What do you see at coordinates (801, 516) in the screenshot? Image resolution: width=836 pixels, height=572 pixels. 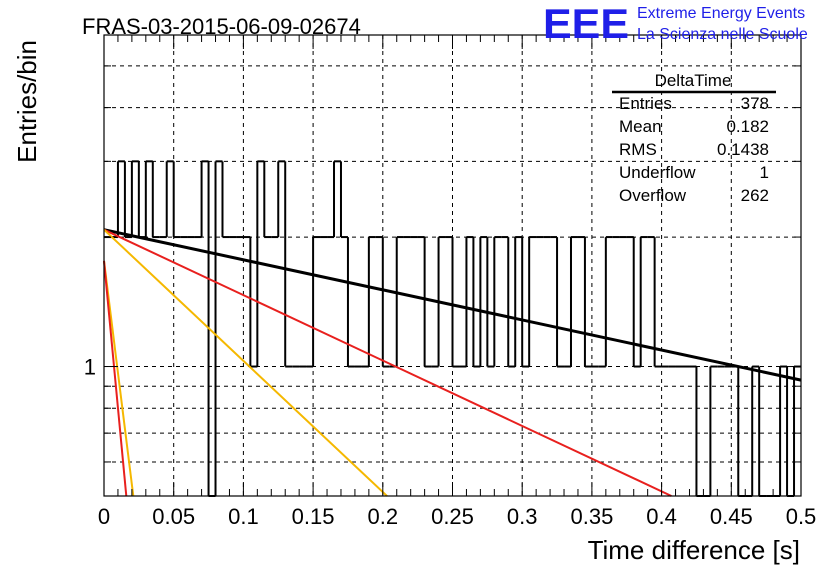 I see `x-tick-label: 0.5` at bounding box center [801, 516].